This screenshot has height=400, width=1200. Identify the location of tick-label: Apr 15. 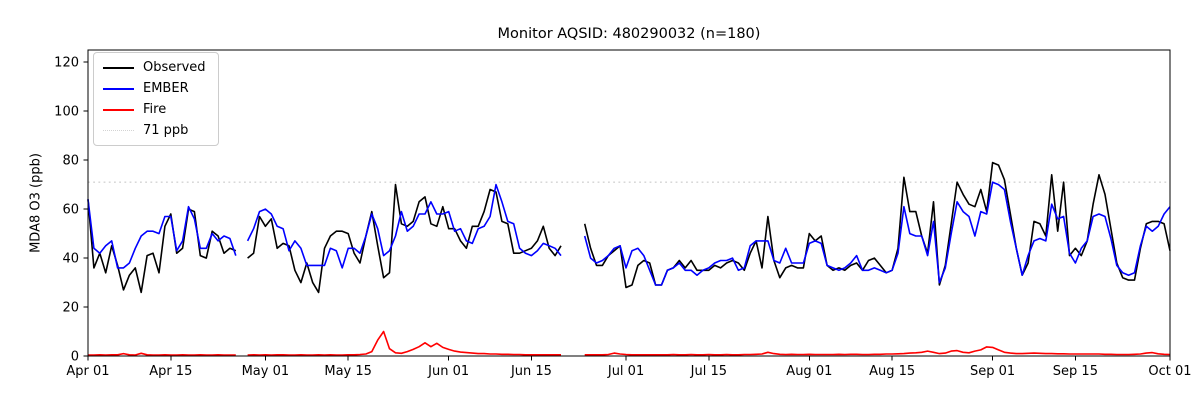
(170, 371).